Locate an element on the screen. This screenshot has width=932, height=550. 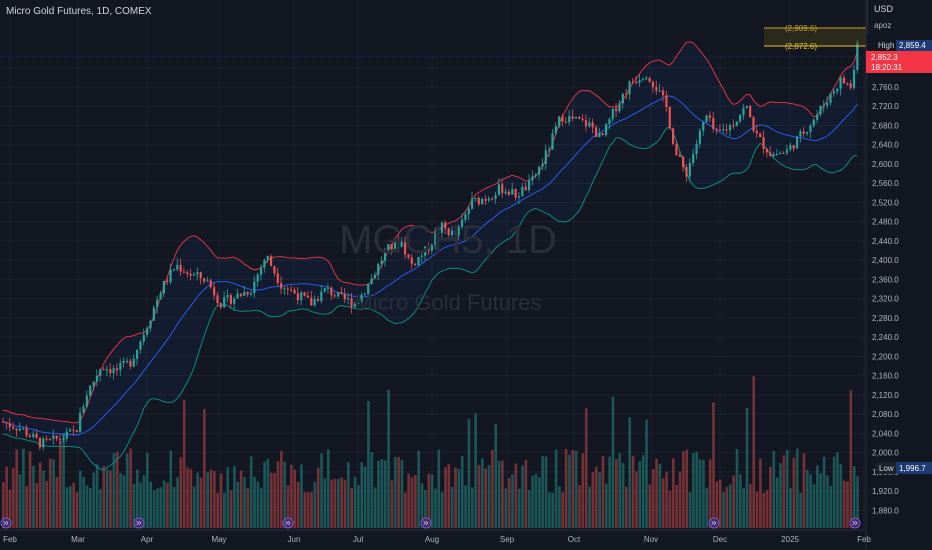
price-tick: 2,360.0 is located at coordinates (885, 279).